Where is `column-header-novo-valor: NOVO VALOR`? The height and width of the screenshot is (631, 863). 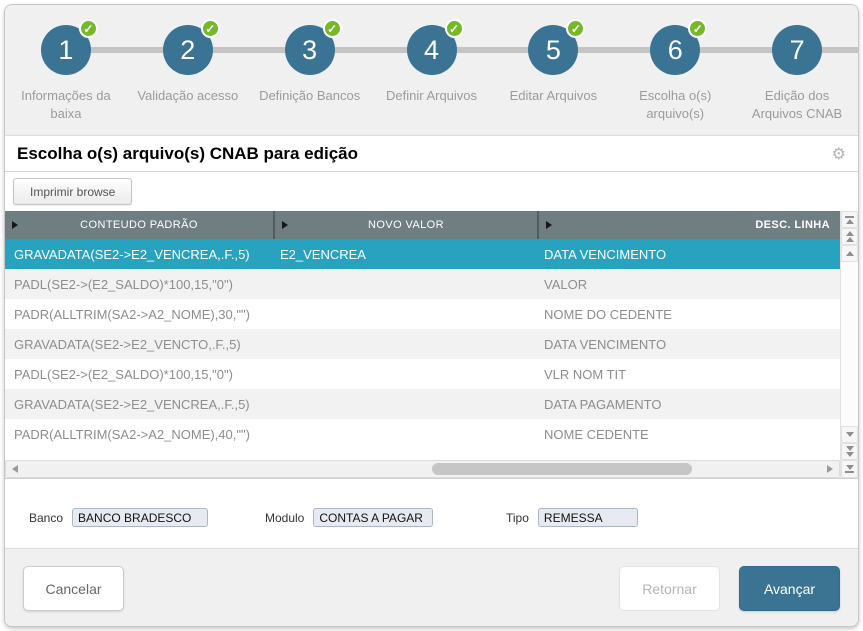
column-header-novo-valor: NOVO VALOR is located at coordinates (405, 225).